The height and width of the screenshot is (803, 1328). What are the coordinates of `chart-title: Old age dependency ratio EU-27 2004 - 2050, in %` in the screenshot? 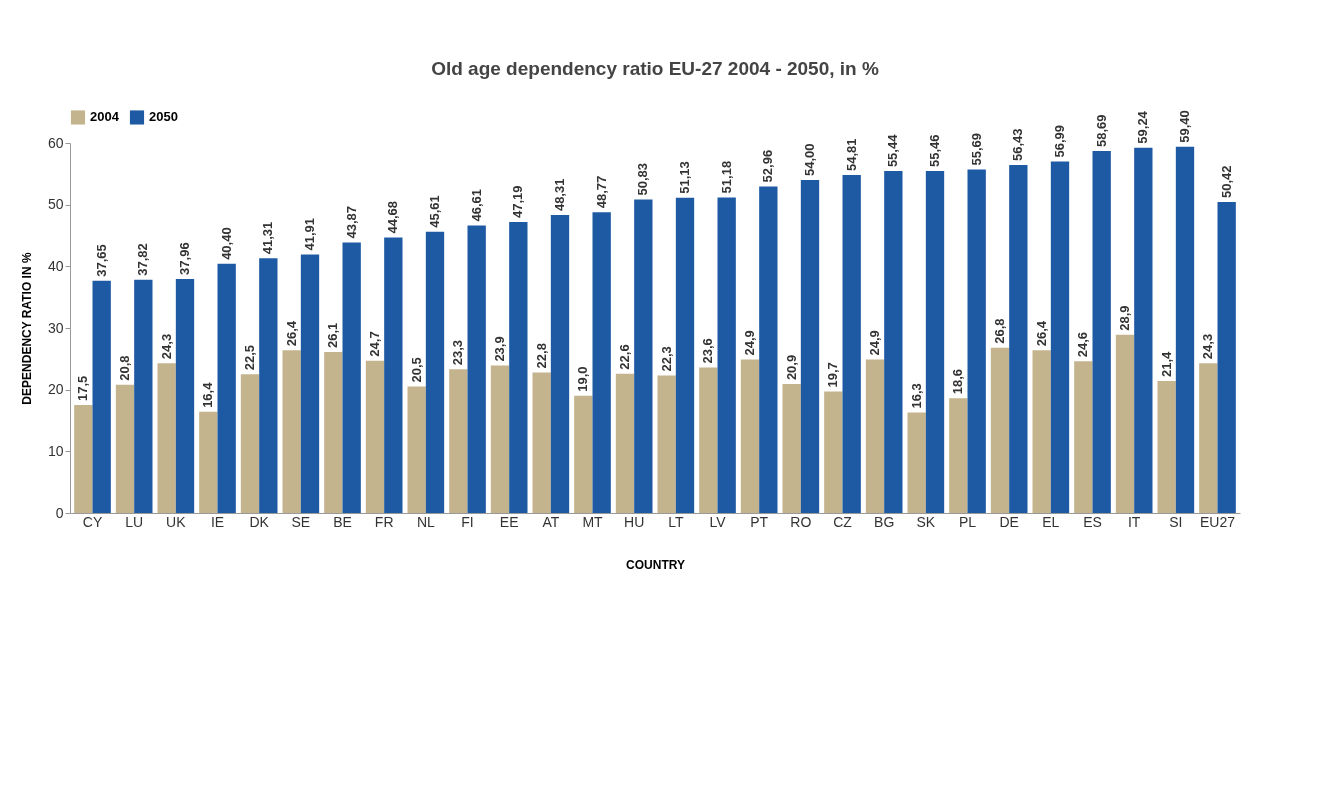 It's located at (655, 68).